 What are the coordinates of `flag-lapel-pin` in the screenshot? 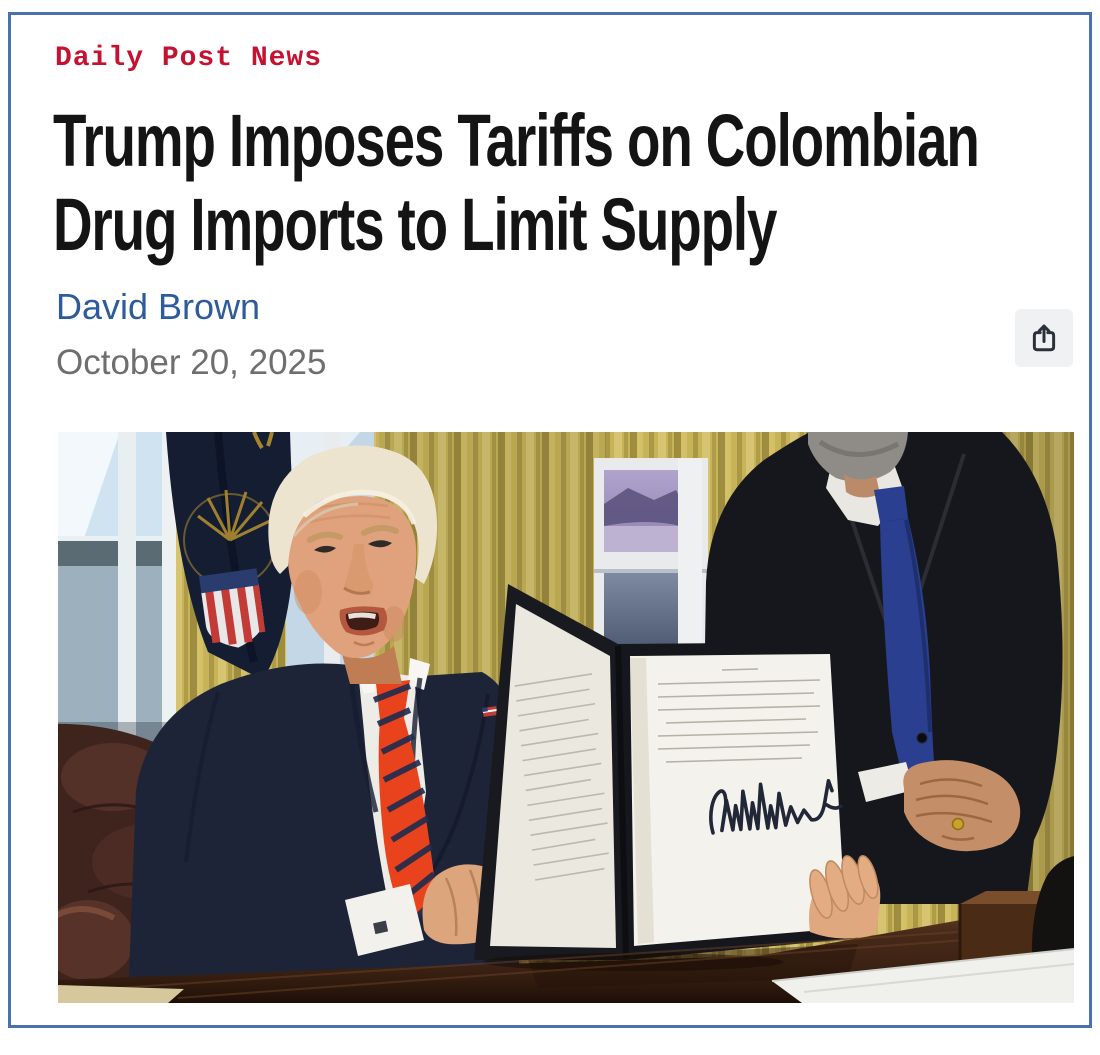 It's located at (490, 711).